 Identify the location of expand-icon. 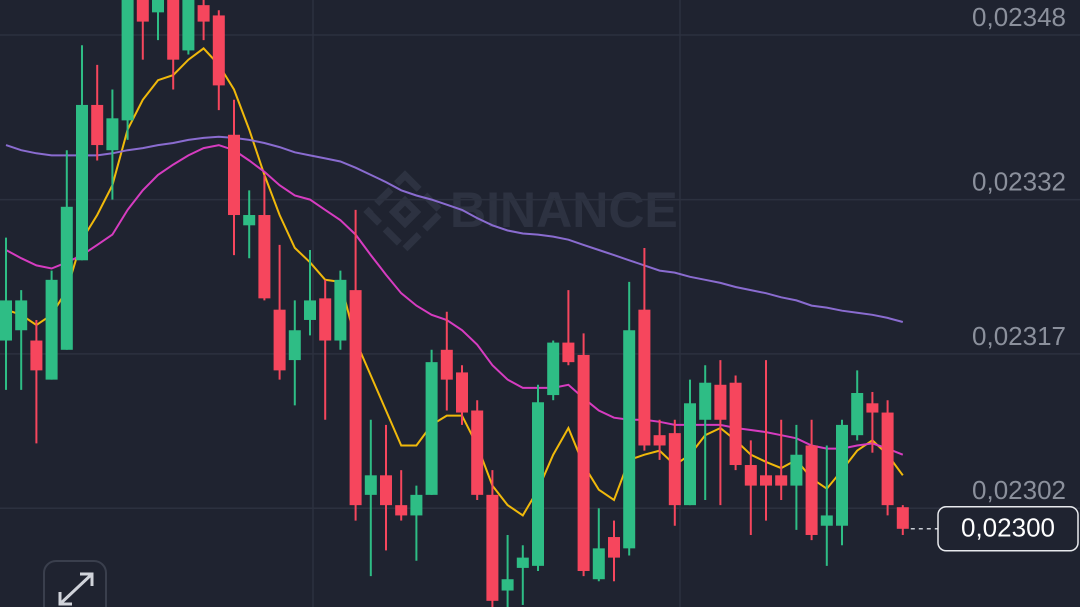
(76, 589).